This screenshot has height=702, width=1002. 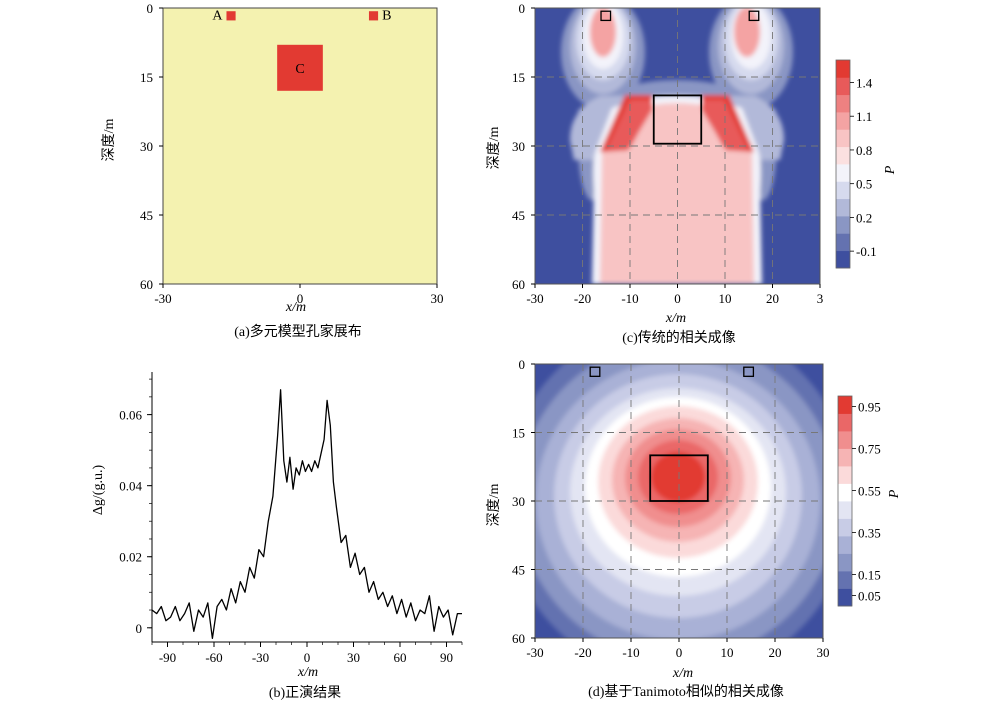 I want to click on d-colorbar-tick-label: 0.15, so click(x=869, y=575).